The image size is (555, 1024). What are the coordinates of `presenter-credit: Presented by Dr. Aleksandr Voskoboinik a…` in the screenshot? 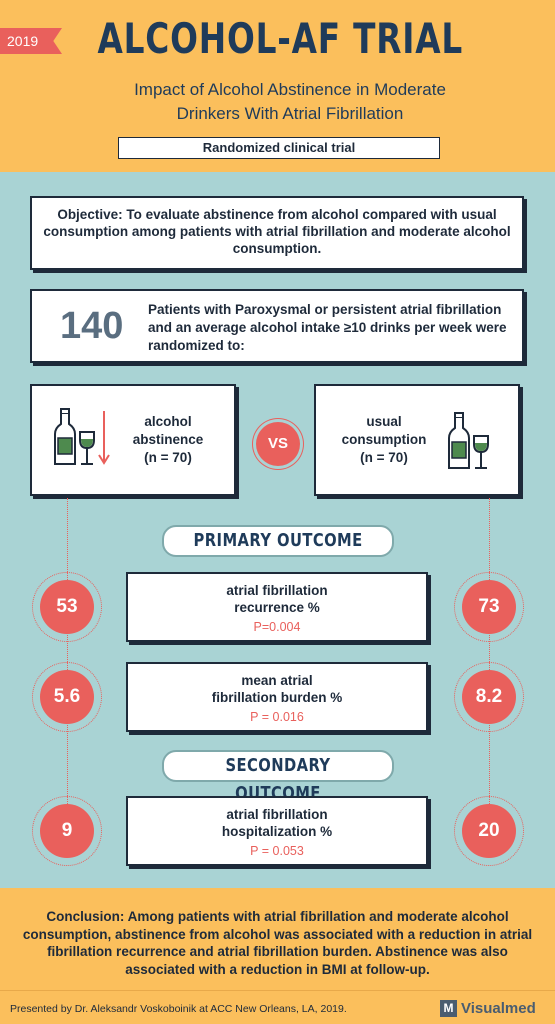 It's located at (178, 1009).